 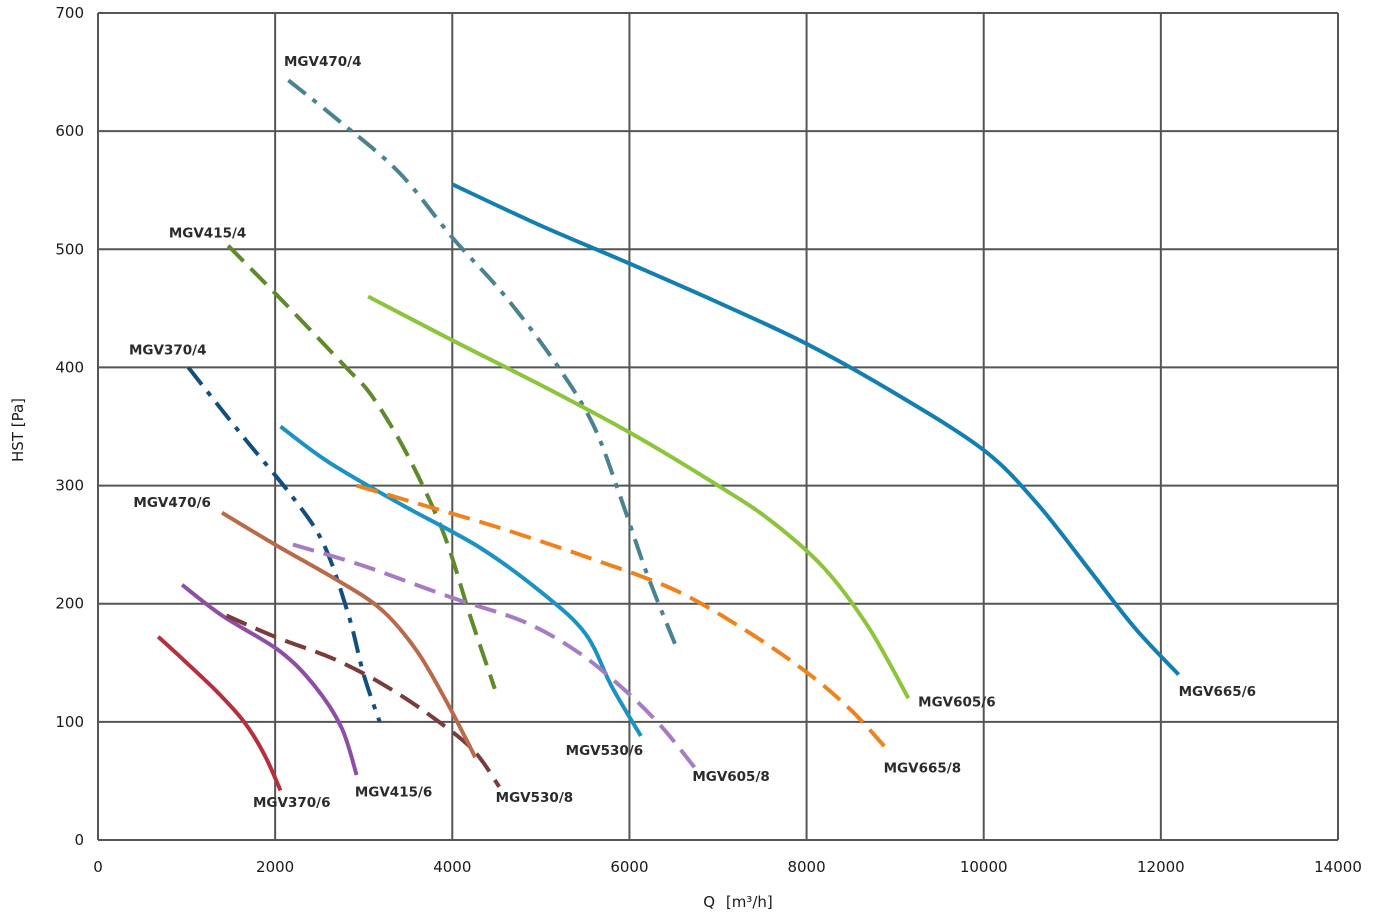 What do you see at coordinates (922, 769) in the screenshot?
I see `series-label-mgv665-8: MGV665/8` at bounding box center [922, 769].